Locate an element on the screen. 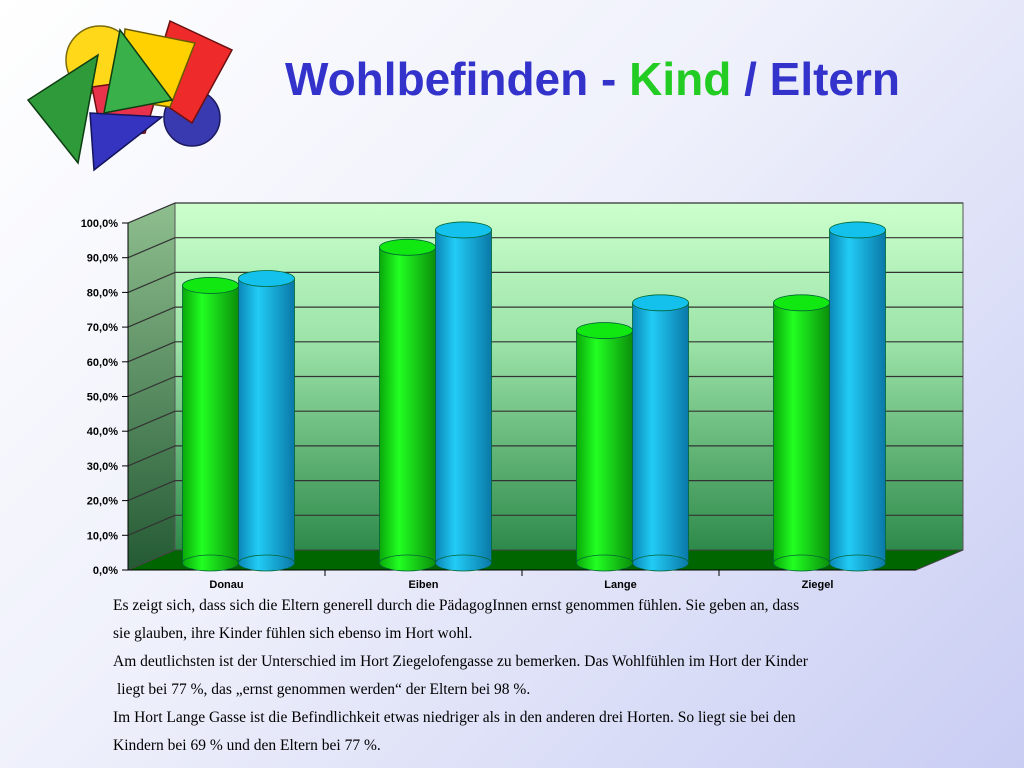 The height and width of the screenshot is (768, 1024). y-tick-label: 70,0% is located at coordinates (102, 328).